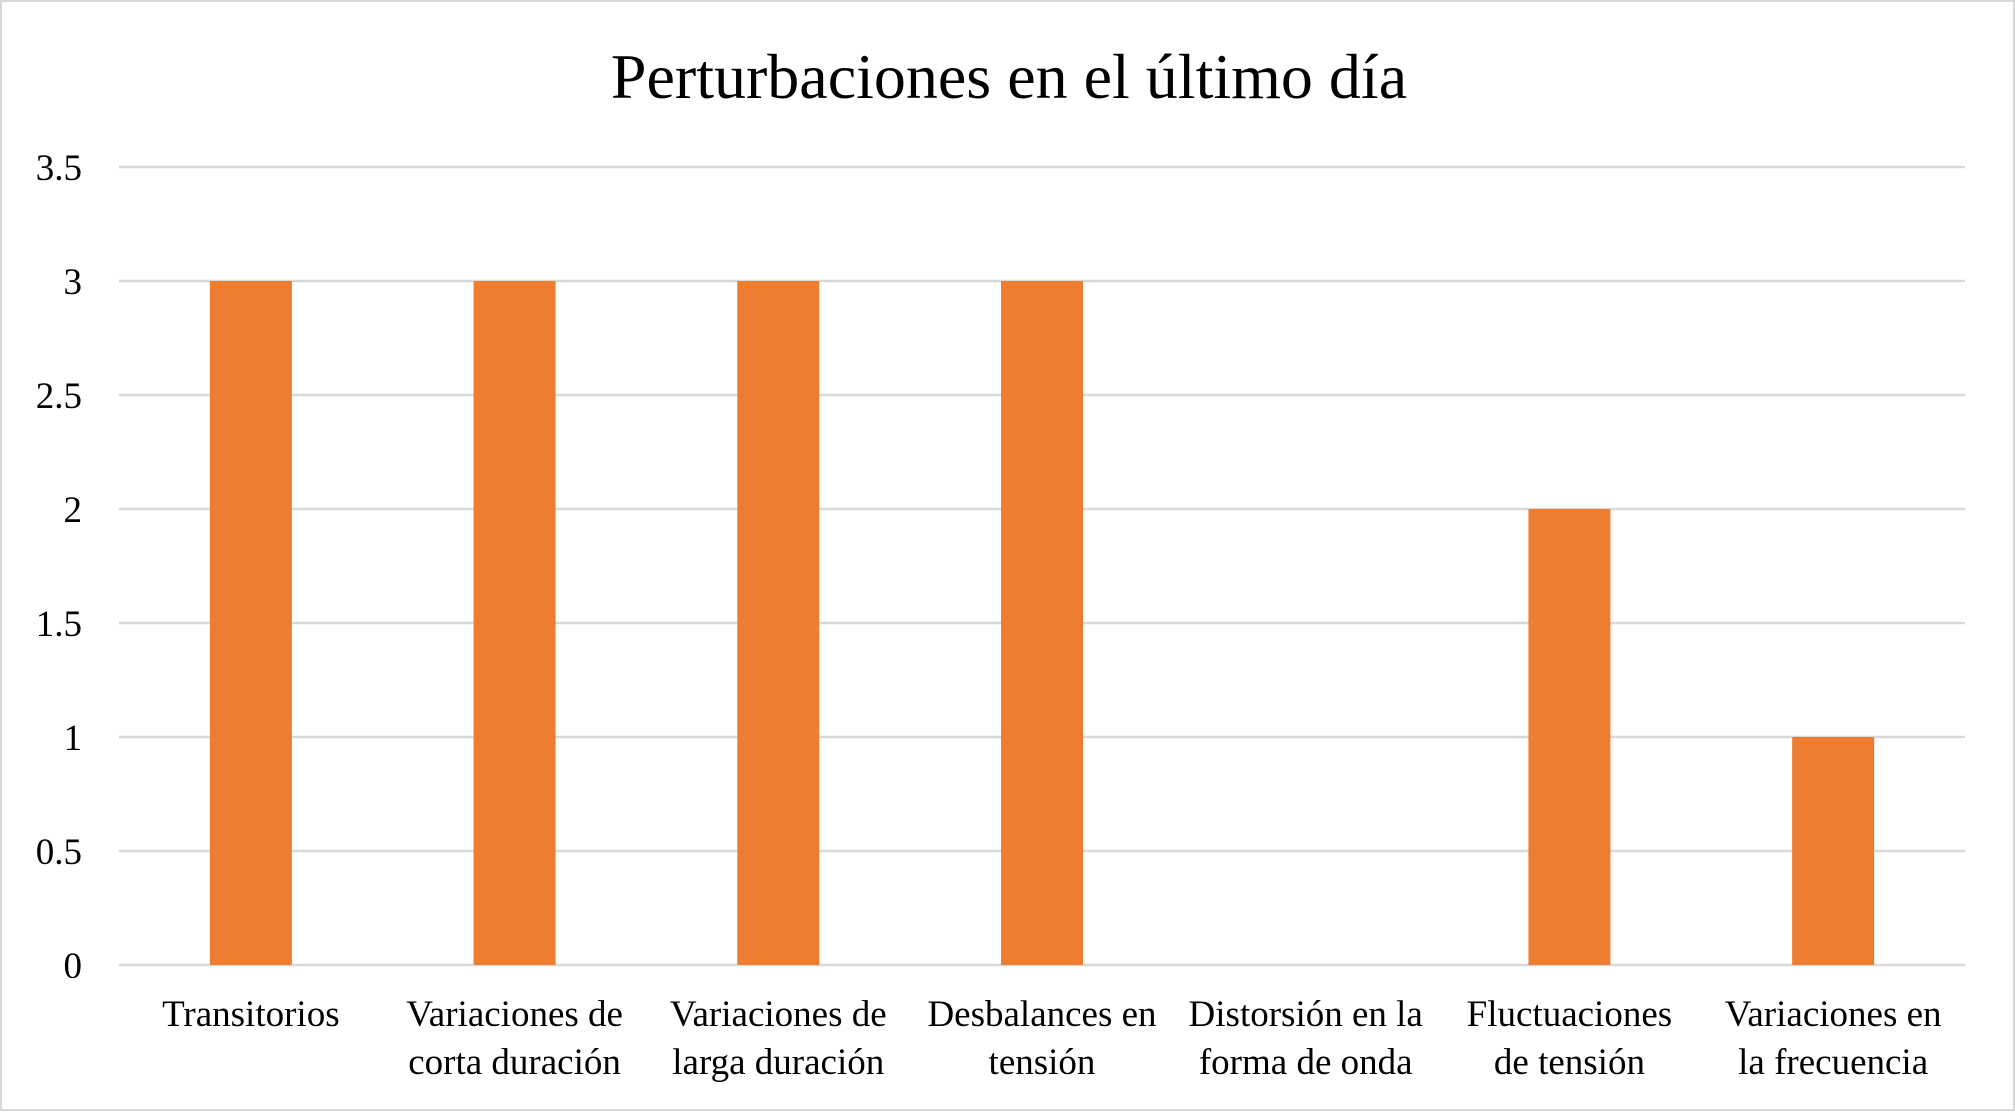 The width and height of the screenshot is (2015, 1113). I want to click on y-tick-label: 0.5, so click(59, 852).